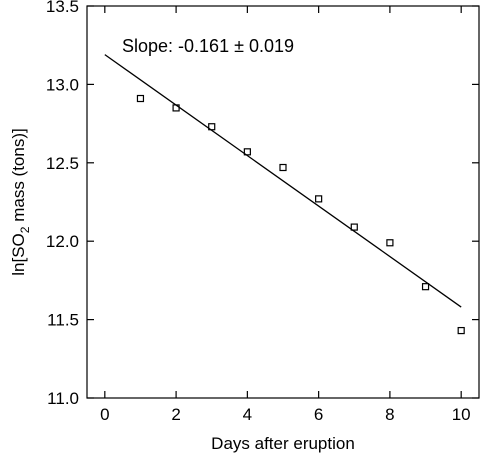 This screenshot has width=484, height=462. I want to click on x-tick-label: 10, so click(461, 414).